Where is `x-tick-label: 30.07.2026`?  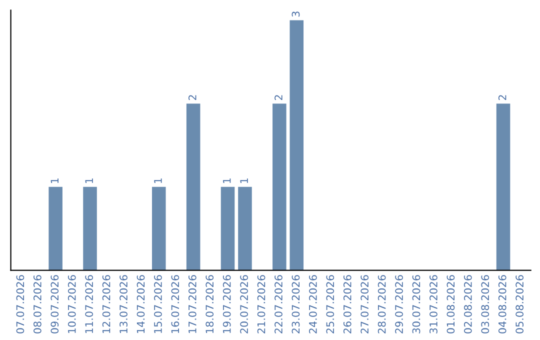
x-tick-label: 30.07.2026 is located at coordinates (416, 304).